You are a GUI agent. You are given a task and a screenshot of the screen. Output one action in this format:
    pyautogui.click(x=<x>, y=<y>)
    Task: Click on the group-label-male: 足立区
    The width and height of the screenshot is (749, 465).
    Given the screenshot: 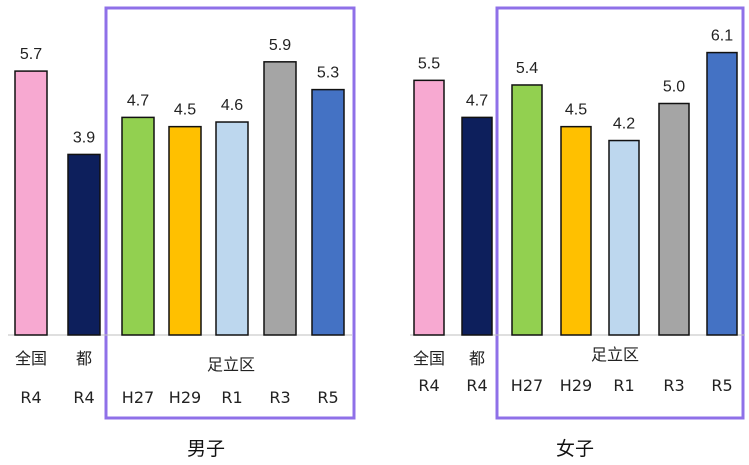 What is the action you would take?
    pyautogui.click(x=231, y=364)
    